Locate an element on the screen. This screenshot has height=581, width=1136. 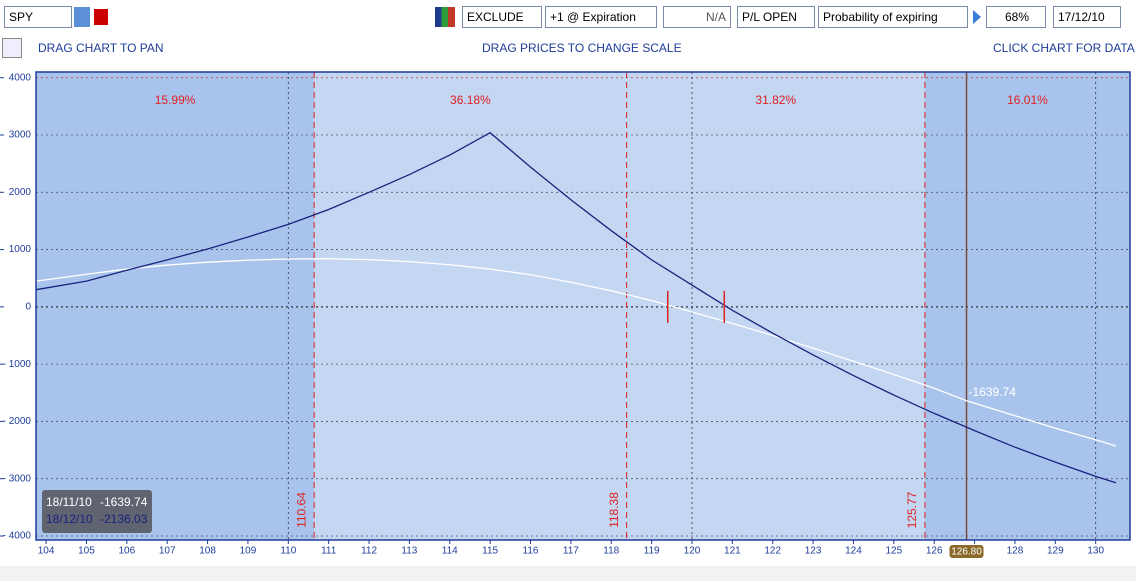
y-tick-label: 4000 is located at coordinates (20, 77).